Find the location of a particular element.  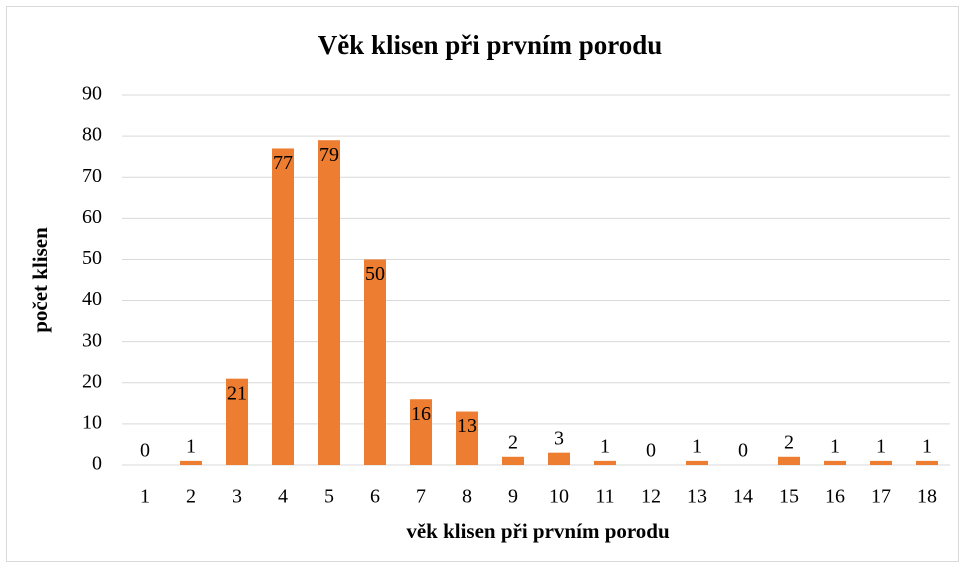

x-tick-label: 13 is located at coordinates (697, 497).